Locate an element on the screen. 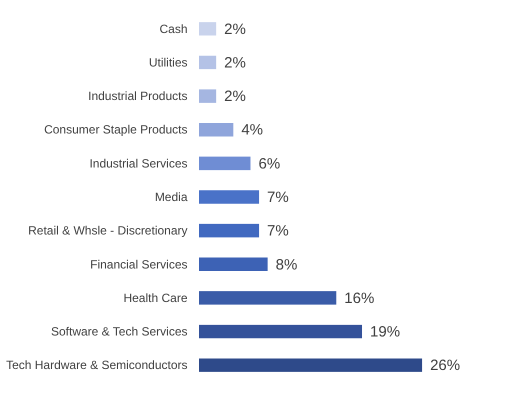 This screenshot has height=402, width=532. y-tick-label: Consumer Staple Products is located at coordinates (116, 129).